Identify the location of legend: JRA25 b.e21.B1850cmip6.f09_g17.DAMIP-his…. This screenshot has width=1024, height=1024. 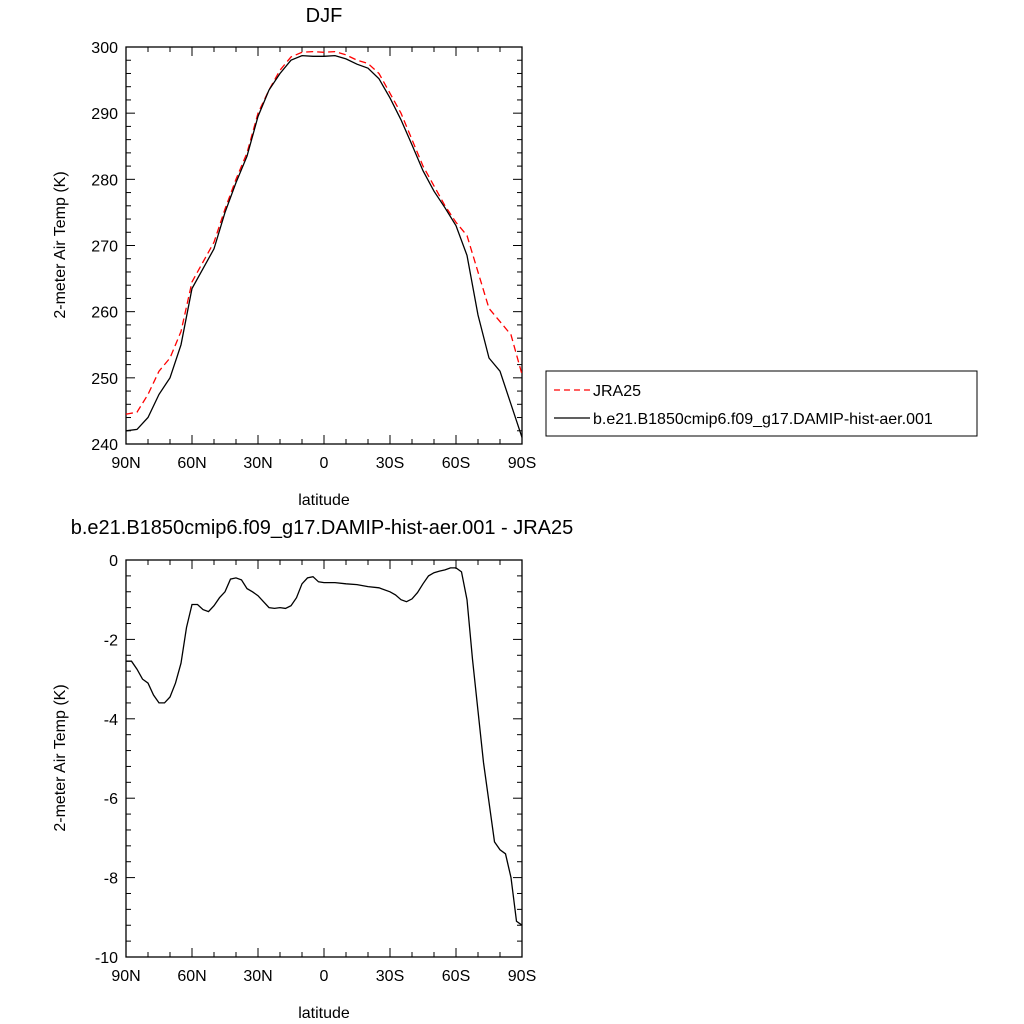
(761, 403).